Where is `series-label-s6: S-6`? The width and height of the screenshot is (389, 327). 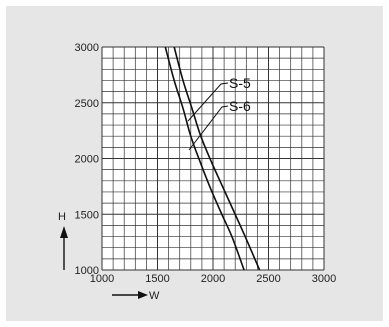 series-label-s6: S-6 is located at coordinates (240, 106).